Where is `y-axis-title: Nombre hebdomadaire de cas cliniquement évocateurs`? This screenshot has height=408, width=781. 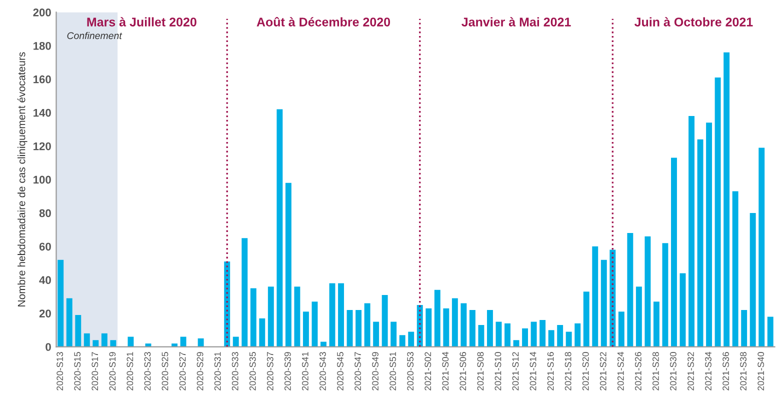 y-axis-title: Nombre hebdomadaire de cas cliniquement évocateurs is located at coordinates (22, 179).